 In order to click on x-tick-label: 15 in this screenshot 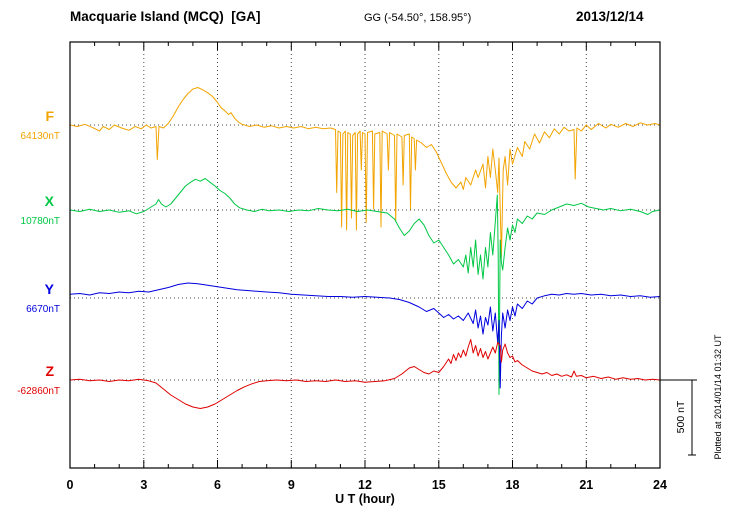, I will do `click(439, 485)`.